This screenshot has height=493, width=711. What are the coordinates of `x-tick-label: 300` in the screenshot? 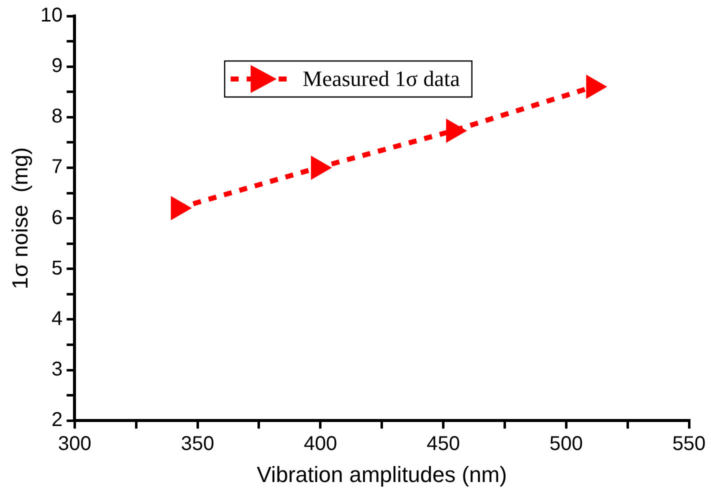 It's located at (75, 444).